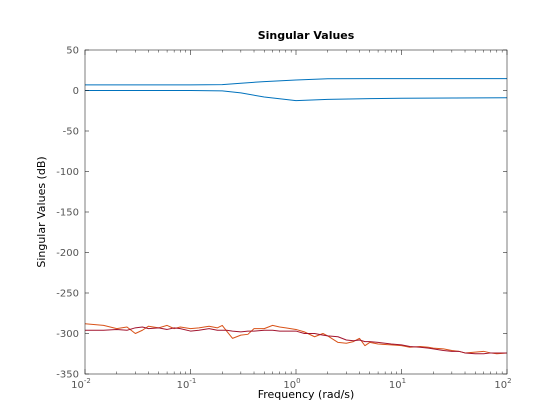  Describe the element at coordinates (306, 35) in the screenshot. I see `chart-title: Singular Values` at that location.